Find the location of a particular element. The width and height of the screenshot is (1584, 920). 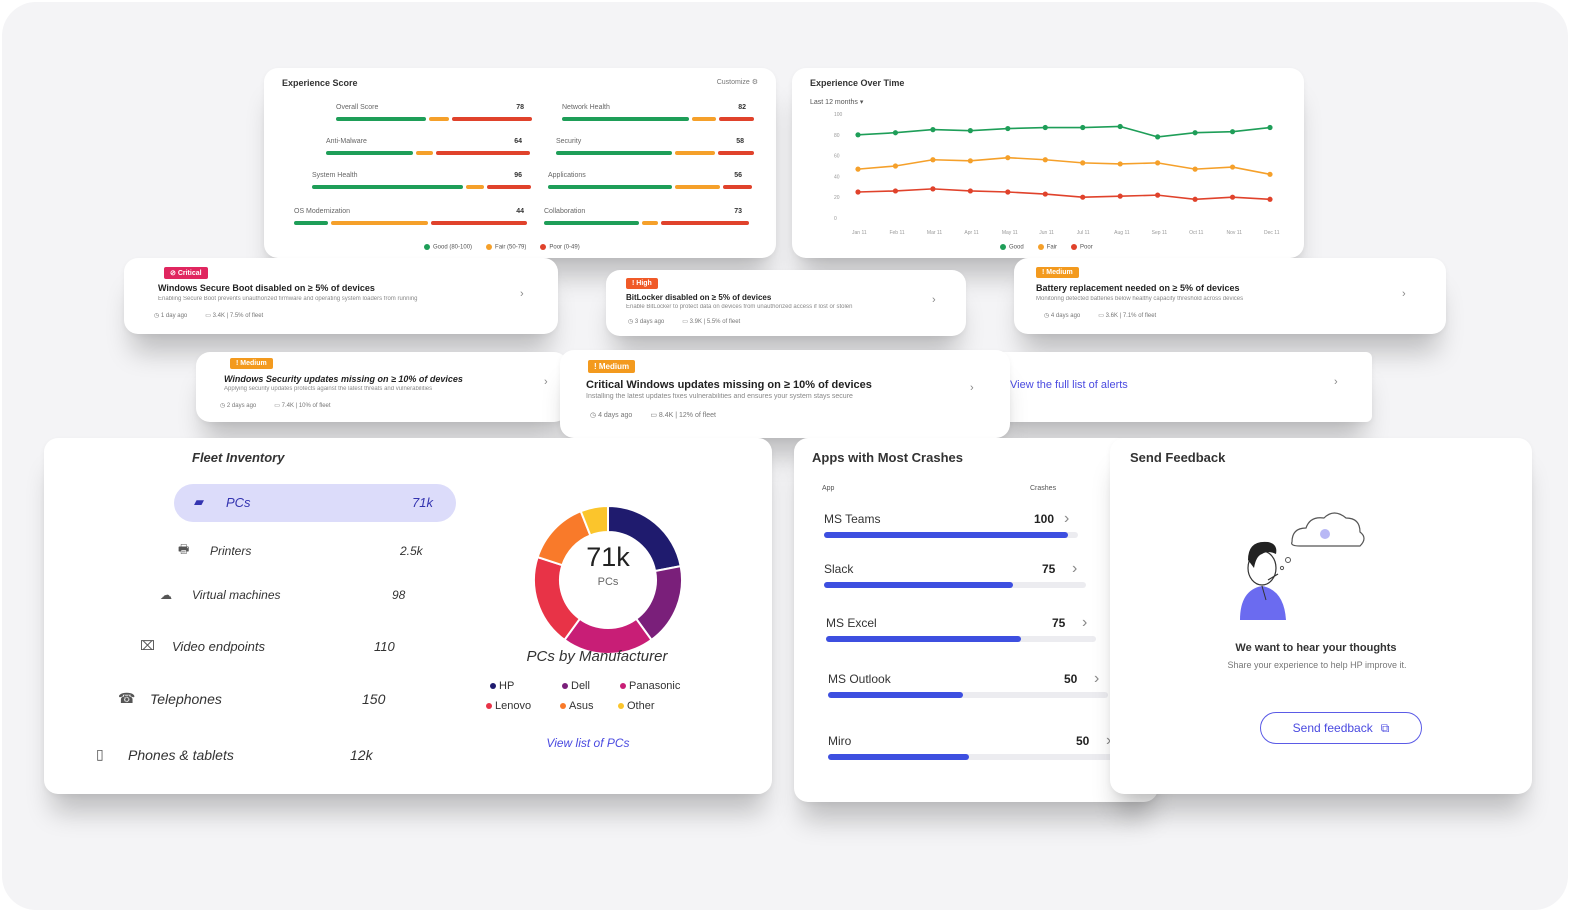

legend-poor: Poor (0-49) is located at coordinates (560, 247).